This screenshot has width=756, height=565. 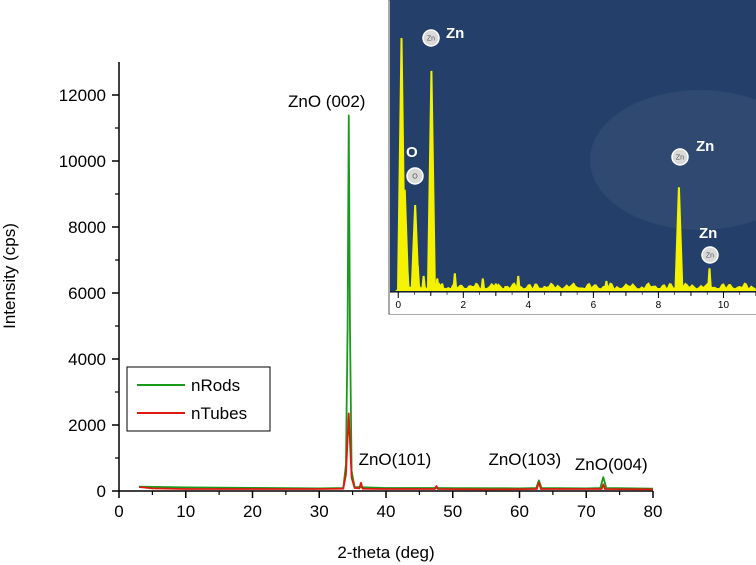 What do you see at coordinates (594, 305) in the screenshot?
I see `inset-x-tick-label: 6` at bounding box center [594, 305].